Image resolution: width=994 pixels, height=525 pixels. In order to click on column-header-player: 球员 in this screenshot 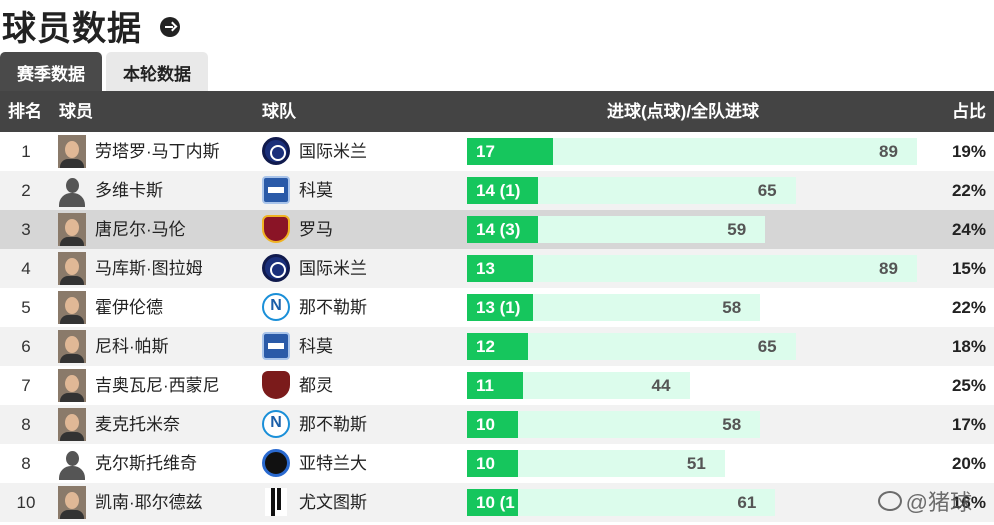, I will do `click(76, 111)`.